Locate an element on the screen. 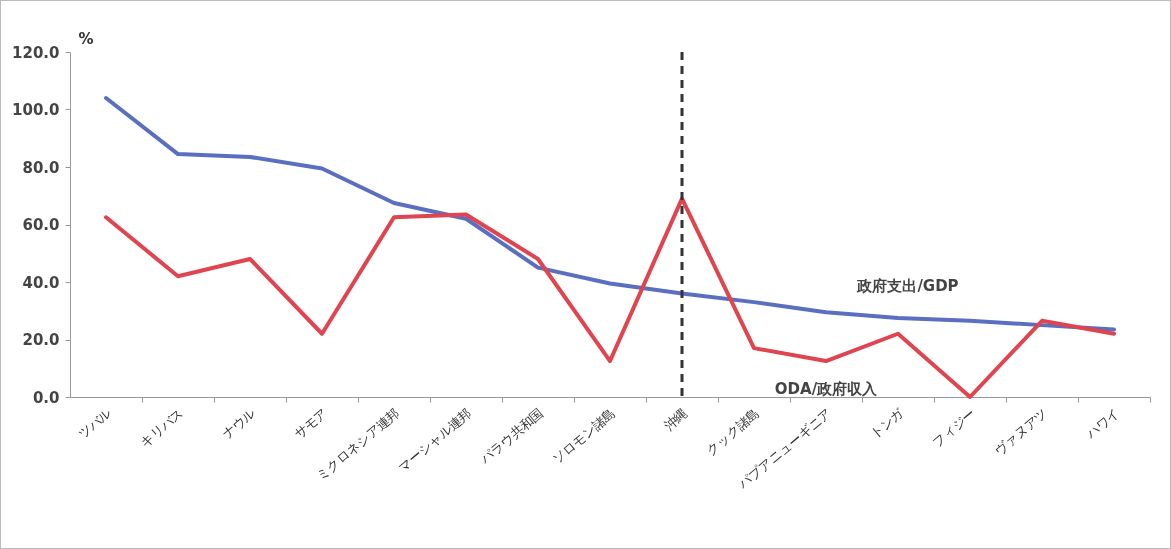 The image size is (1171, 549). y-tick-label: 120.0 is located at coordinates (36, 52).